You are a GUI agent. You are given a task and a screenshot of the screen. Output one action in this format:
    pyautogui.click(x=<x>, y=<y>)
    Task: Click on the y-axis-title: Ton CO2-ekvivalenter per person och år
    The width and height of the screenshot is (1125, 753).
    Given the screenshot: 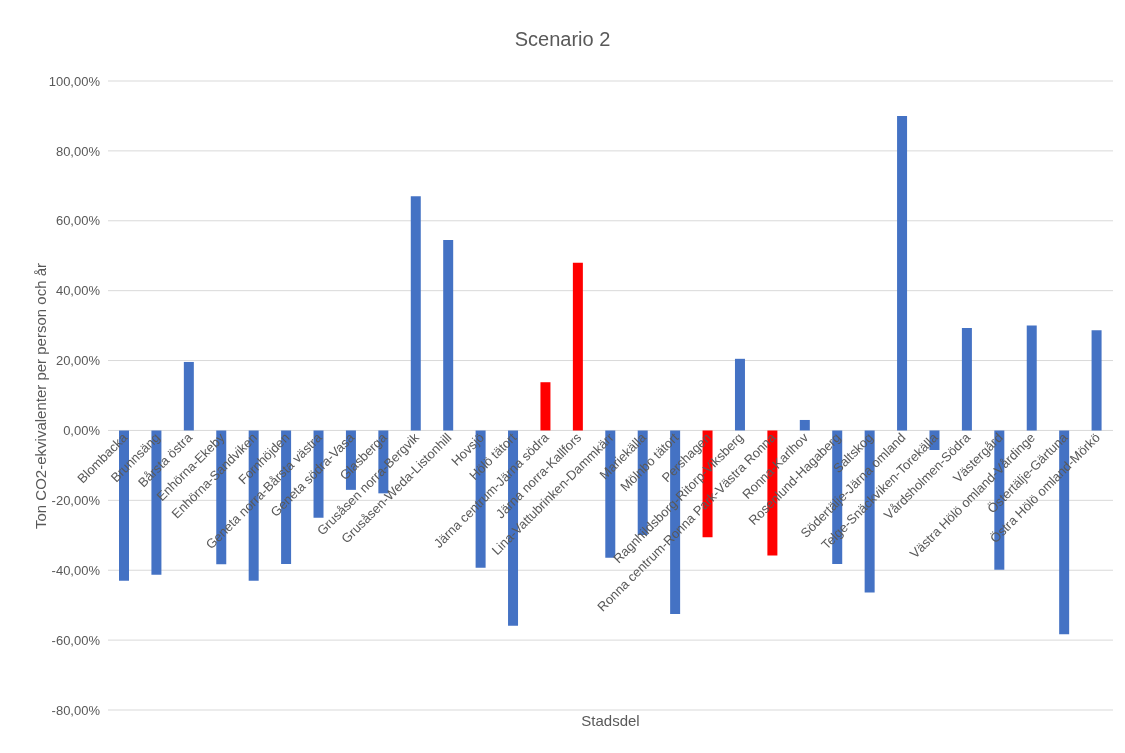 What is the action you would take?
    pyautogui.click(x=40, y=395)
    